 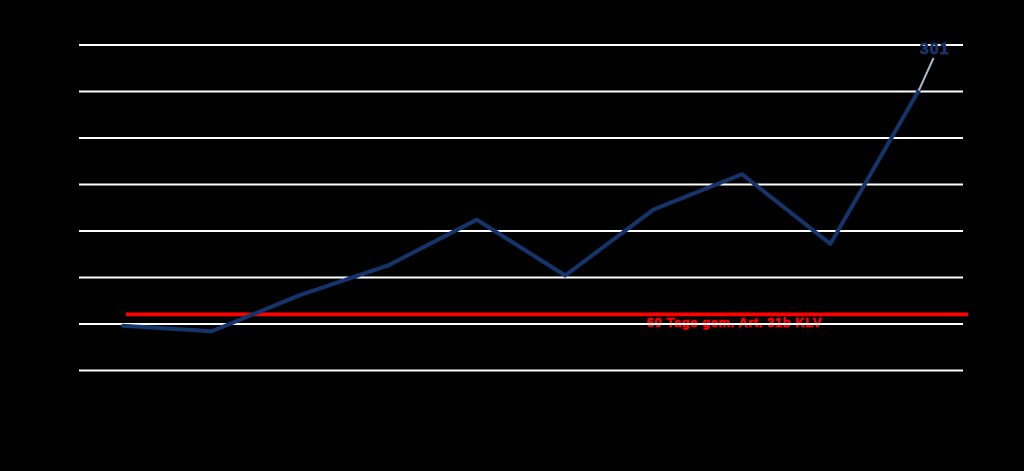 I want to click on svg-text: 60 Tage gem. Art. 31b KLV, so click(x=734, y=322).